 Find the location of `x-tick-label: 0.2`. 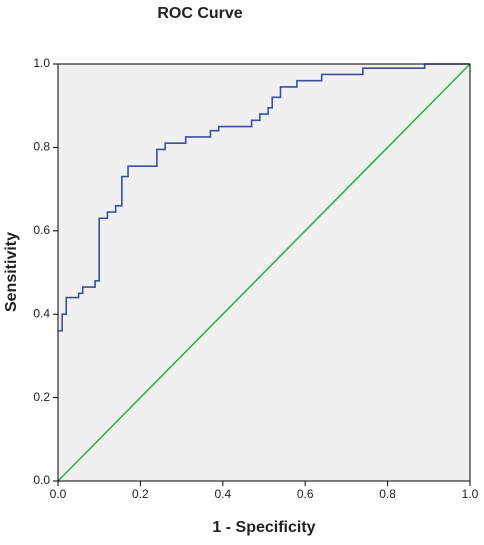

x-tick-label: 0.2 is located at coordinates (140, 494).